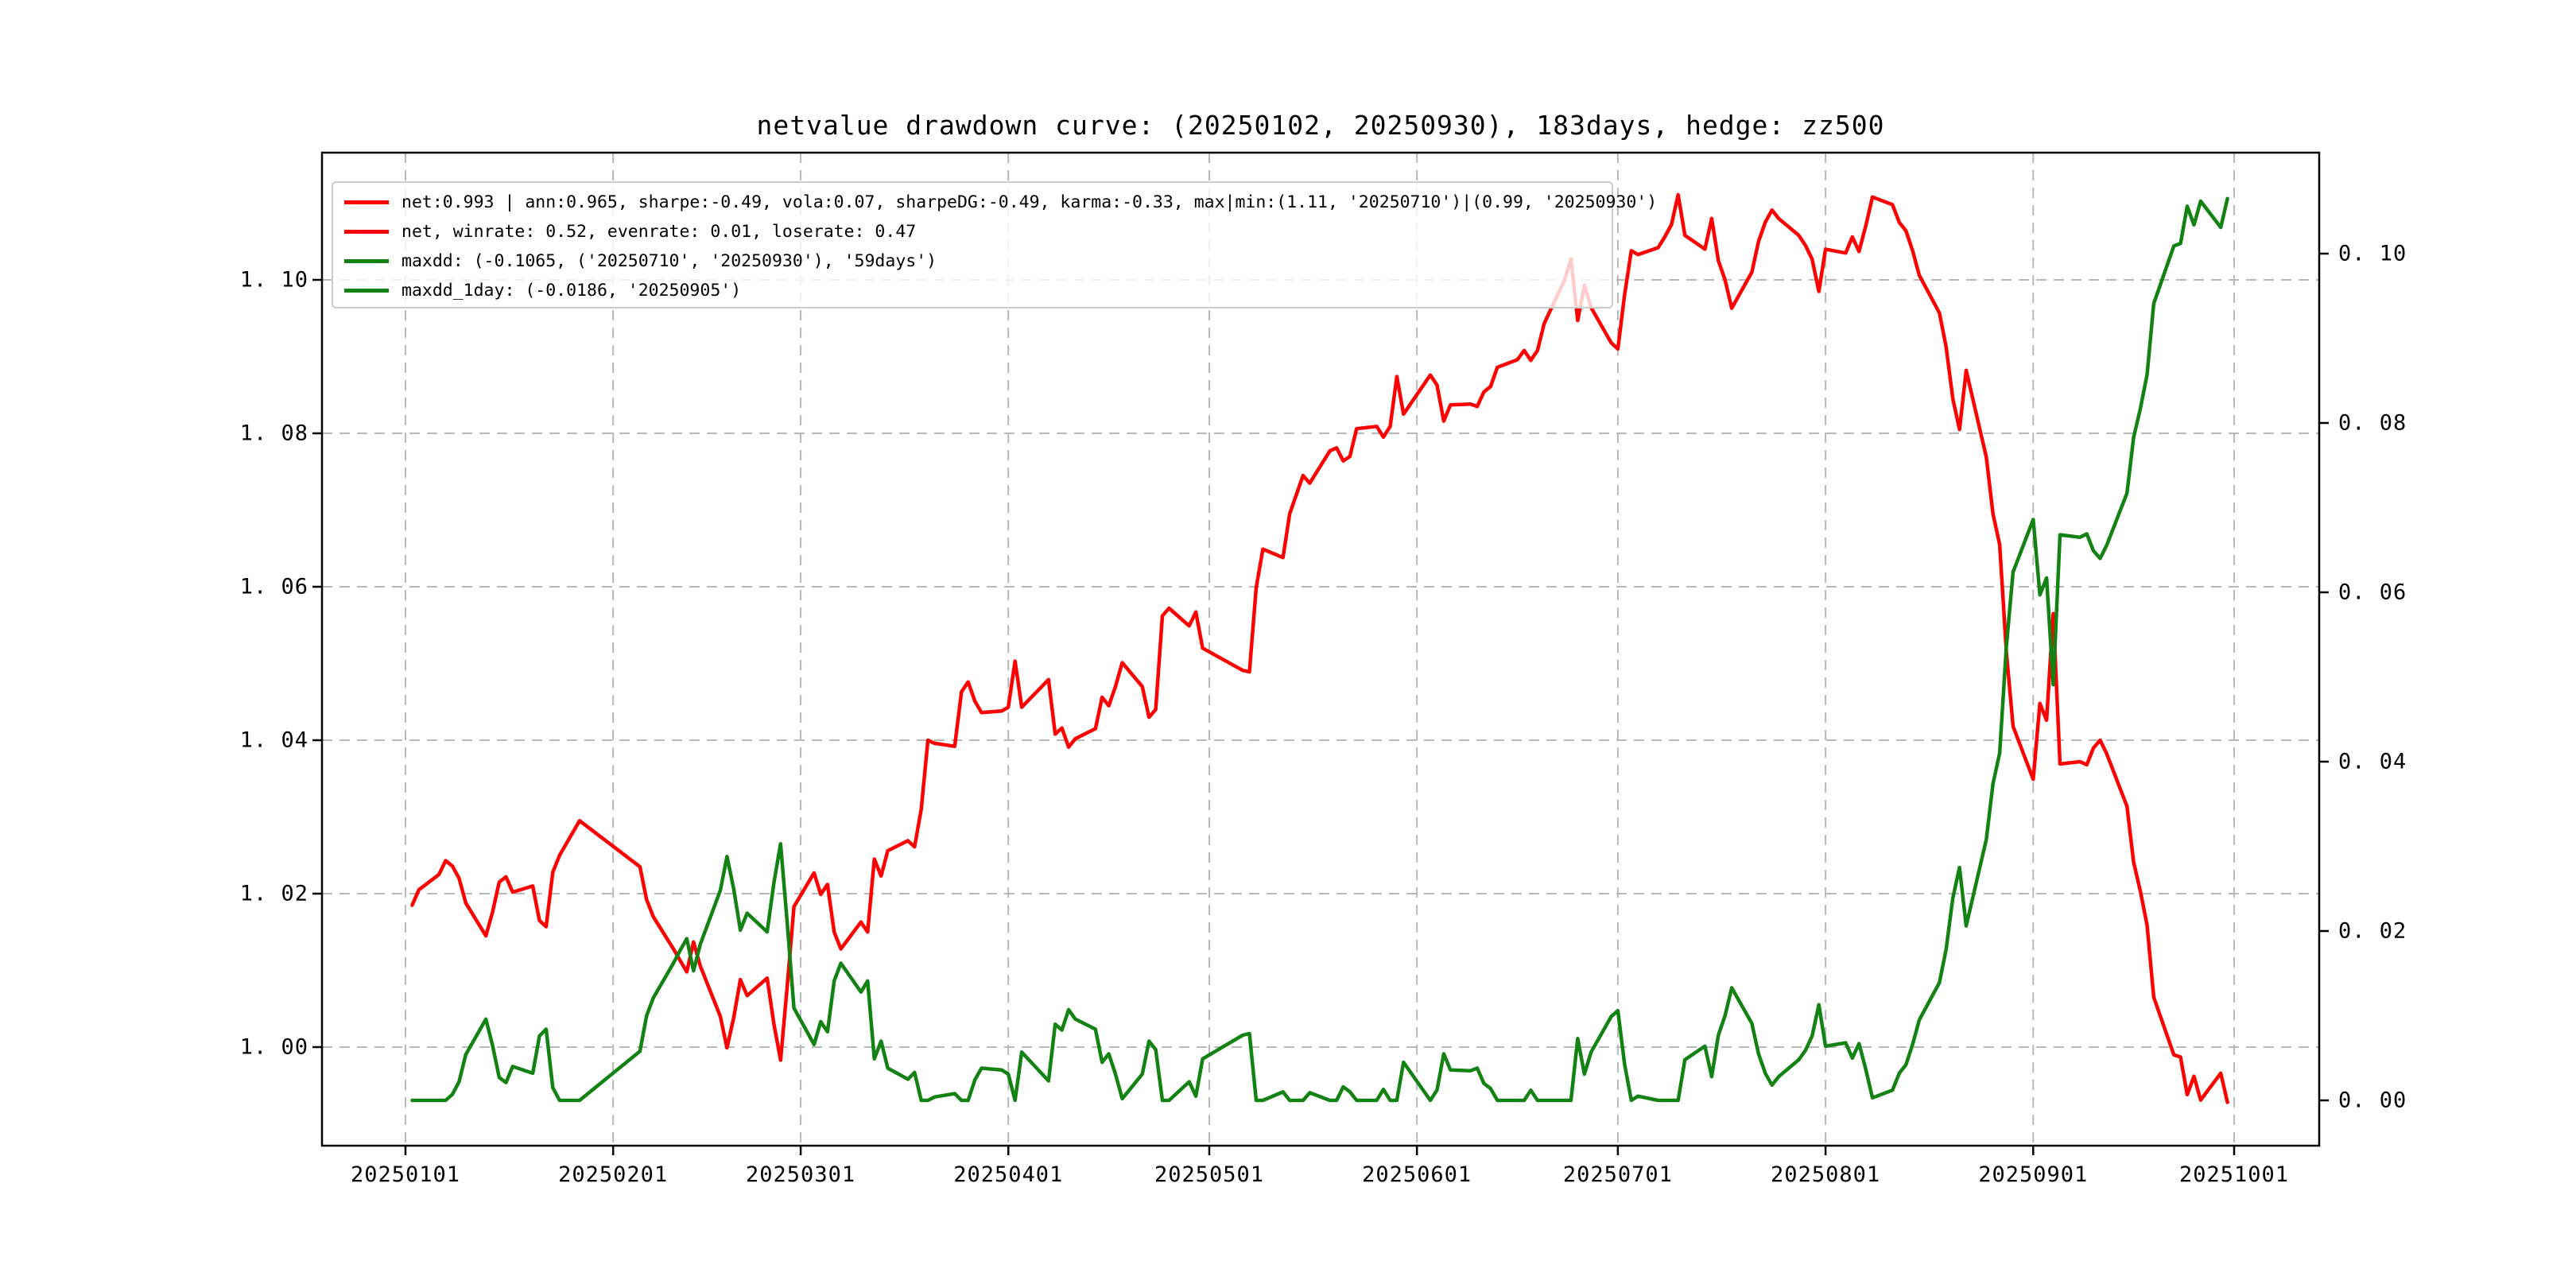 Image resolution: width=2576 pixels, height=1288 pixels. I want to click on x-tick-label: 20250301, so click(801, 1174).